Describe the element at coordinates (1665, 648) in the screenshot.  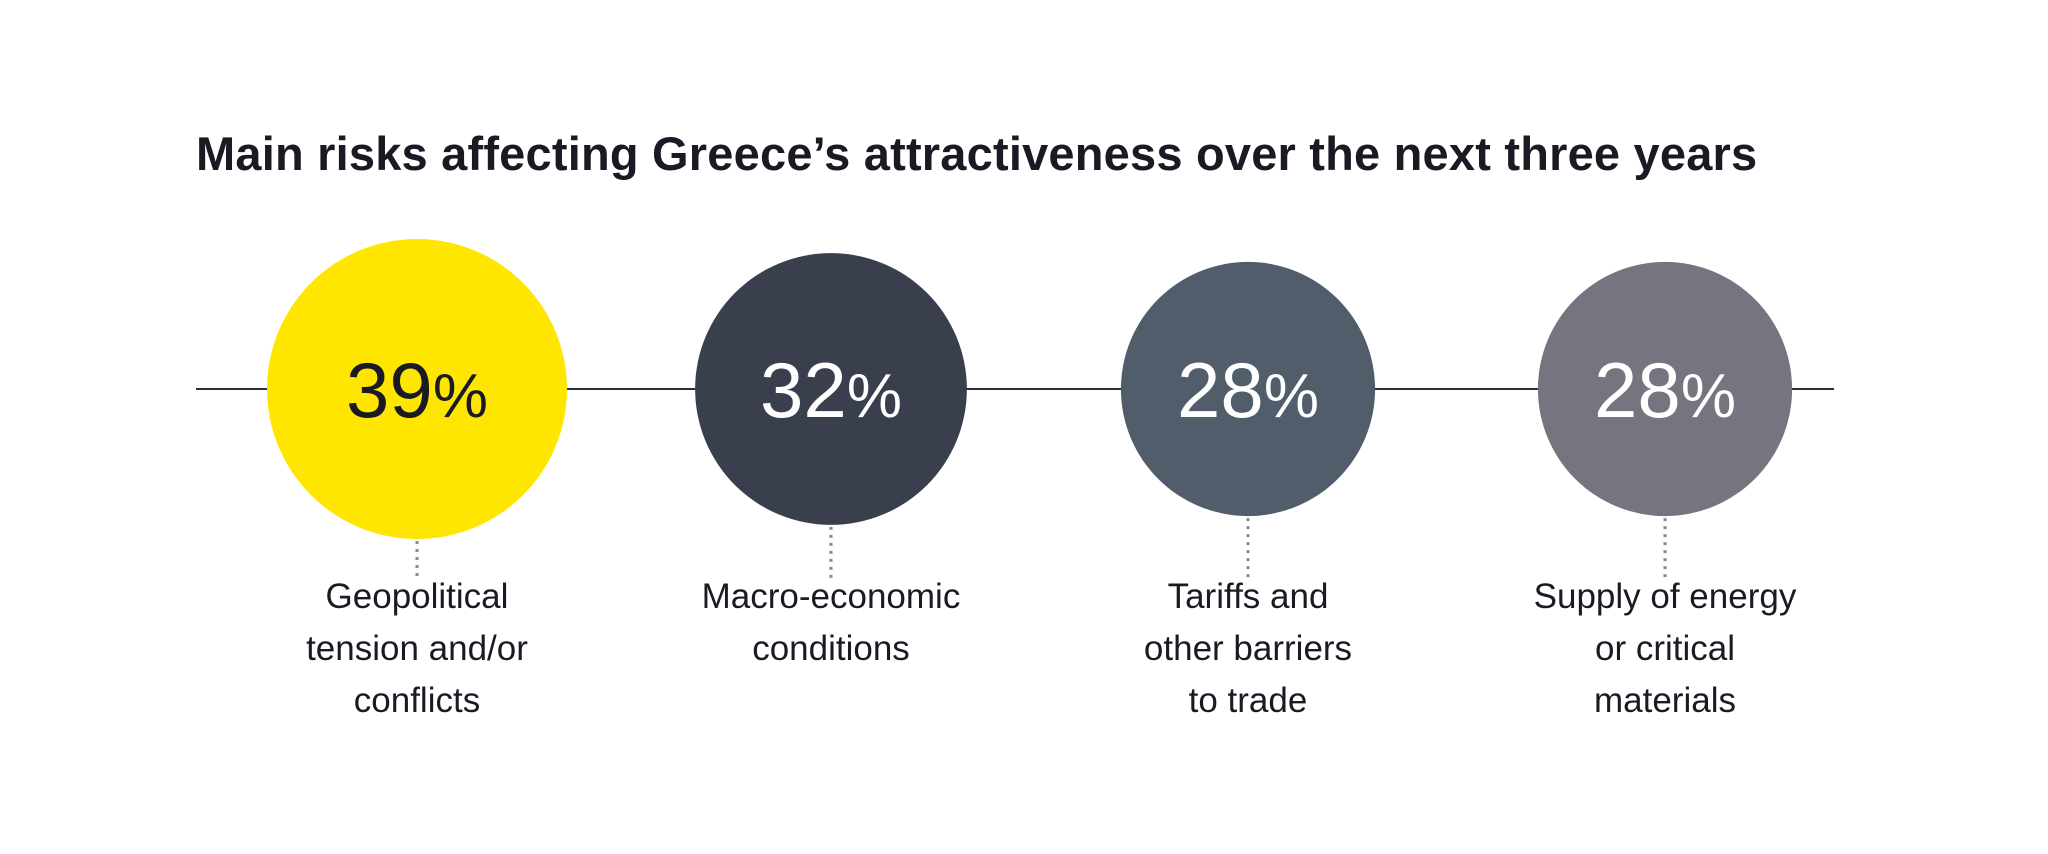
I see `category-label: Supply of energy or critical materials` at that location.